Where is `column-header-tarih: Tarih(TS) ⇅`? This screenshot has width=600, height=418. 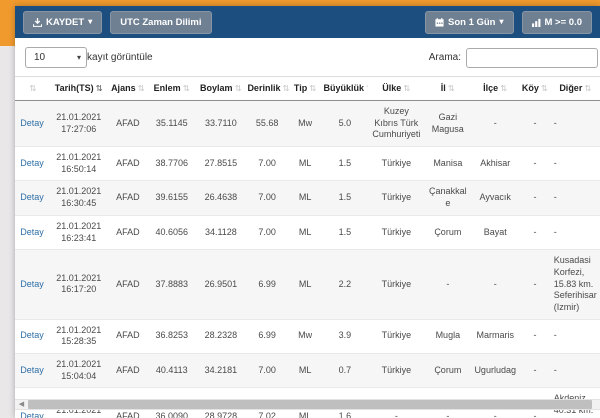 column-header-tarih: Tarih(TS) ⇅ is located at coordinates (78, 88).